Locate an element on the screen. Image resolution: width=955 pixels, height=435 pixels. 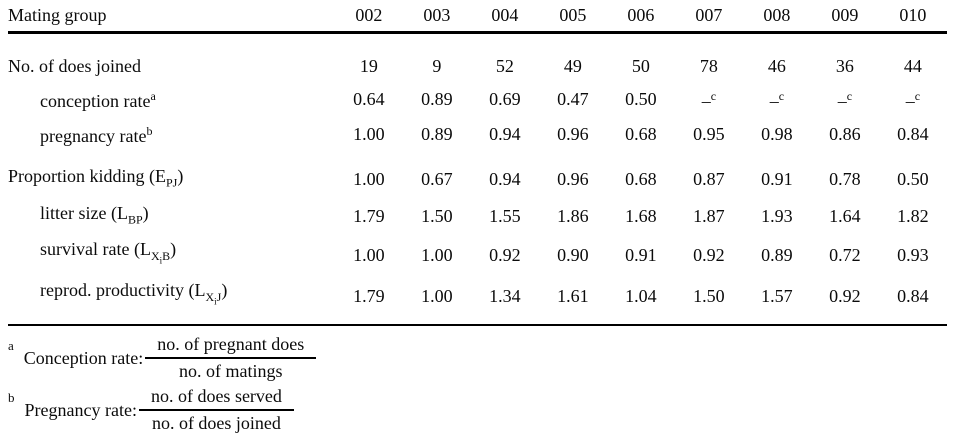
row-label: reprod. productivity (LXiJ) is located at coordinates (134, 293).